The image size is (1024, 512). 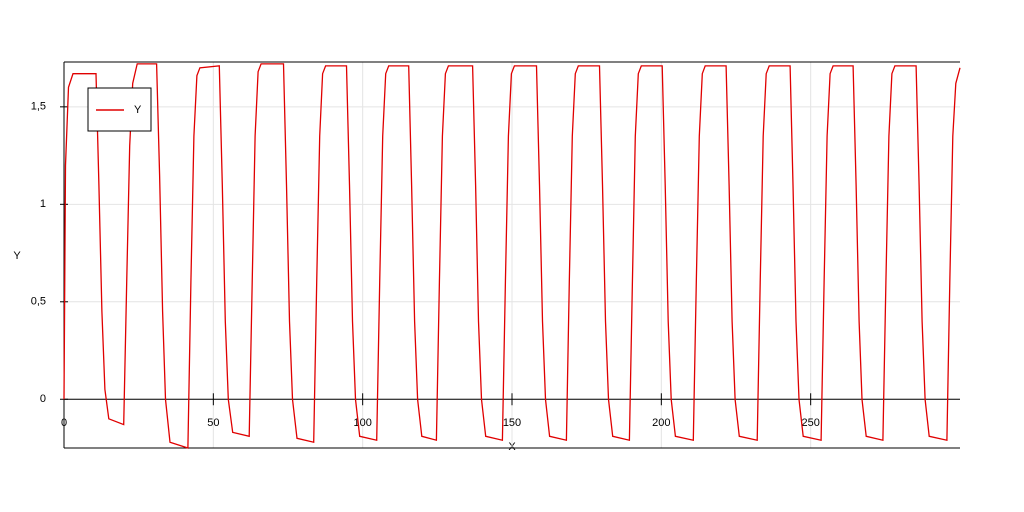 I want to click on y-tick-label: 1,5, so click(x=38, y=107).